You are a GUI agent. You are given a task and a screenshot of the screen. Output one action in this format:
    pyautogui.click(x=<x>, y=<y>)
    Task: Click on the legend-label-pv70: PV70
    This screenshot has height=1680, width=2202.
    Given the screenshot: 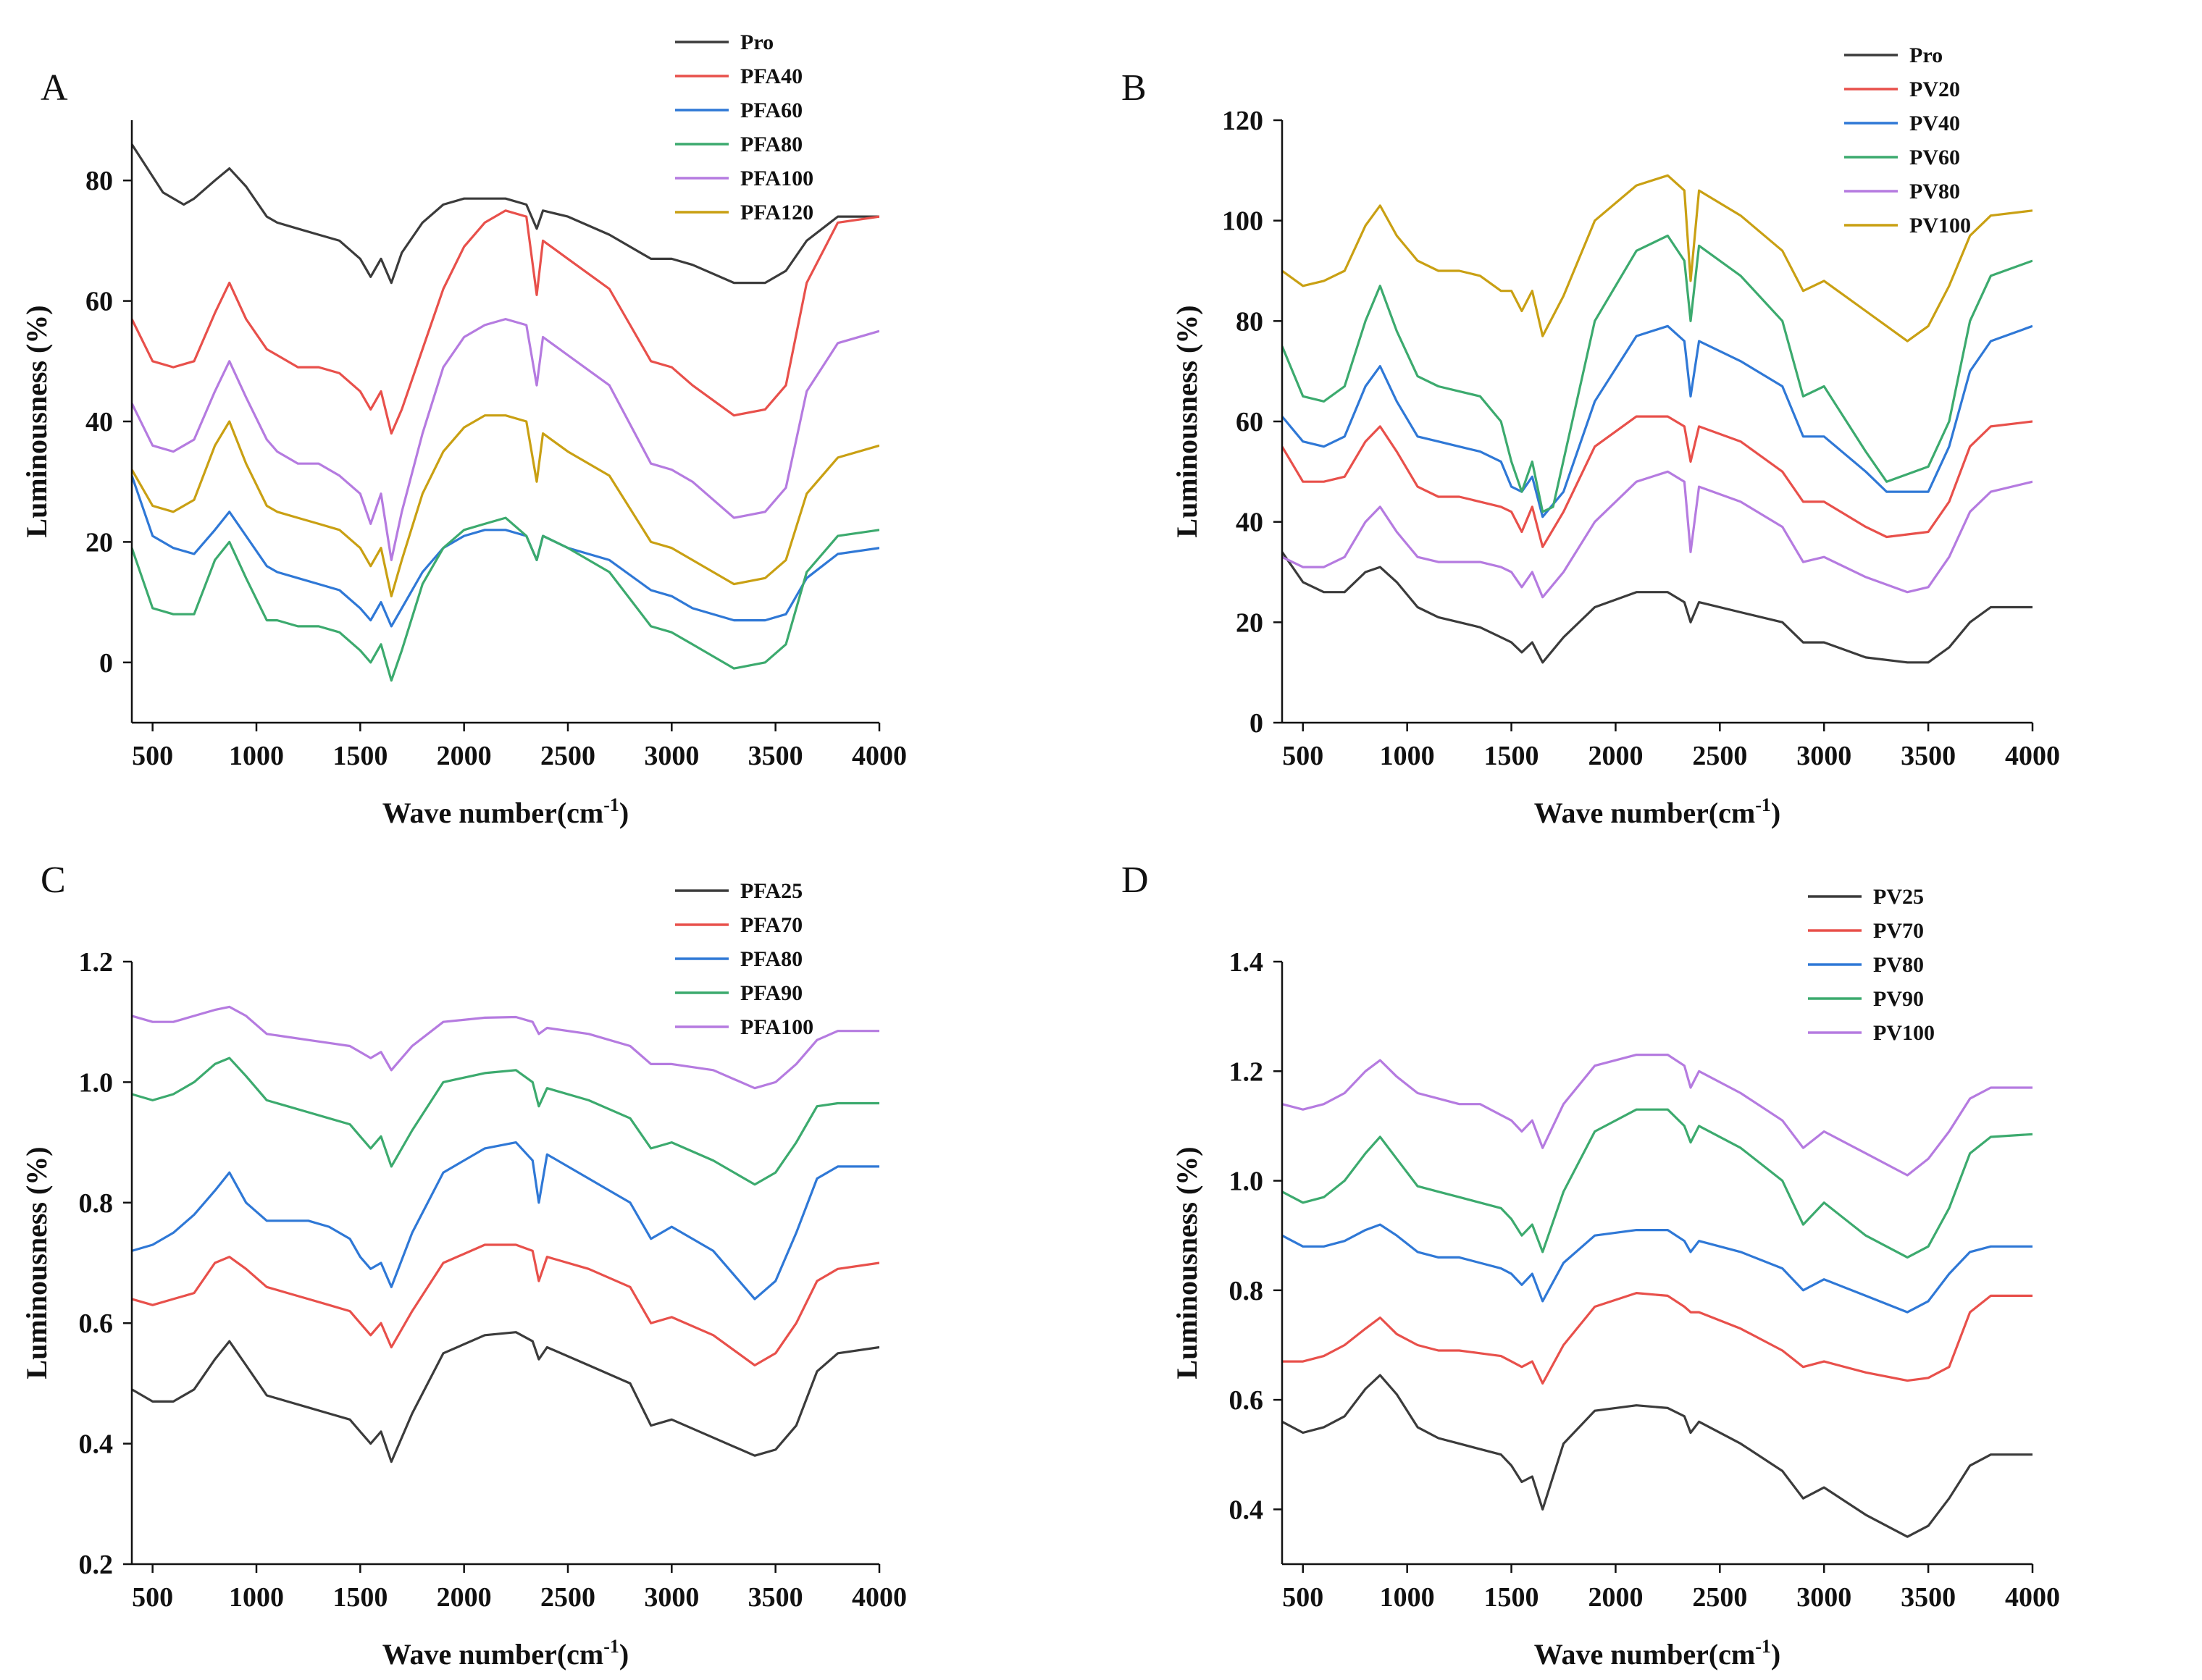 What is the action you would take?
    pyautogui.click(x=1898, y=931)
    